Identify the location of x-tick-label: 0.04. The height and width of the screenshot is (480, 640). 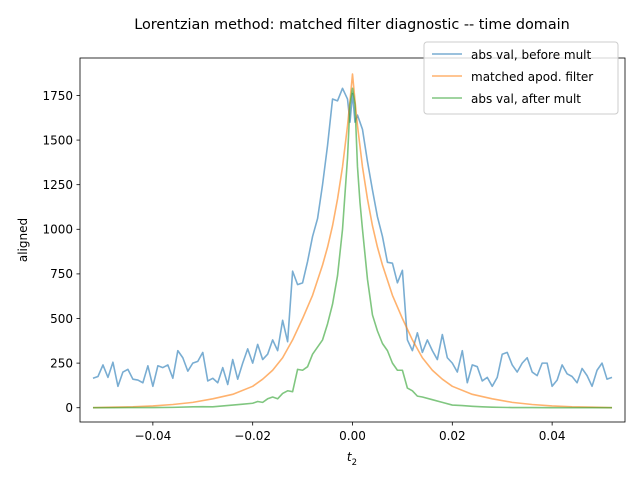
(552, 436).